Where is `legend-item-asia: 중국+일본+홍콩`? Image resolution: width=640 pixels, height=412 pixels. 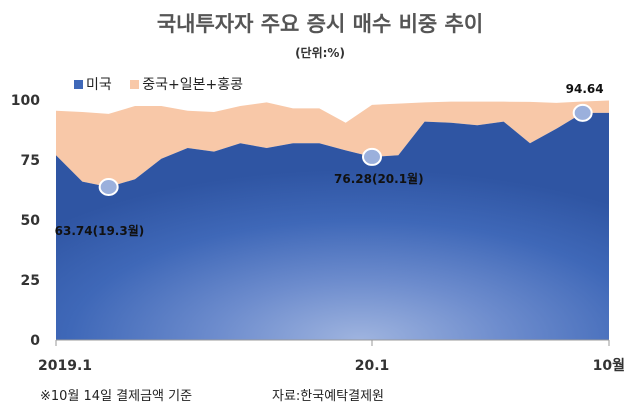
legend-item-asia: 중국+일본+홍콩 is located at coordinates (186, 84).